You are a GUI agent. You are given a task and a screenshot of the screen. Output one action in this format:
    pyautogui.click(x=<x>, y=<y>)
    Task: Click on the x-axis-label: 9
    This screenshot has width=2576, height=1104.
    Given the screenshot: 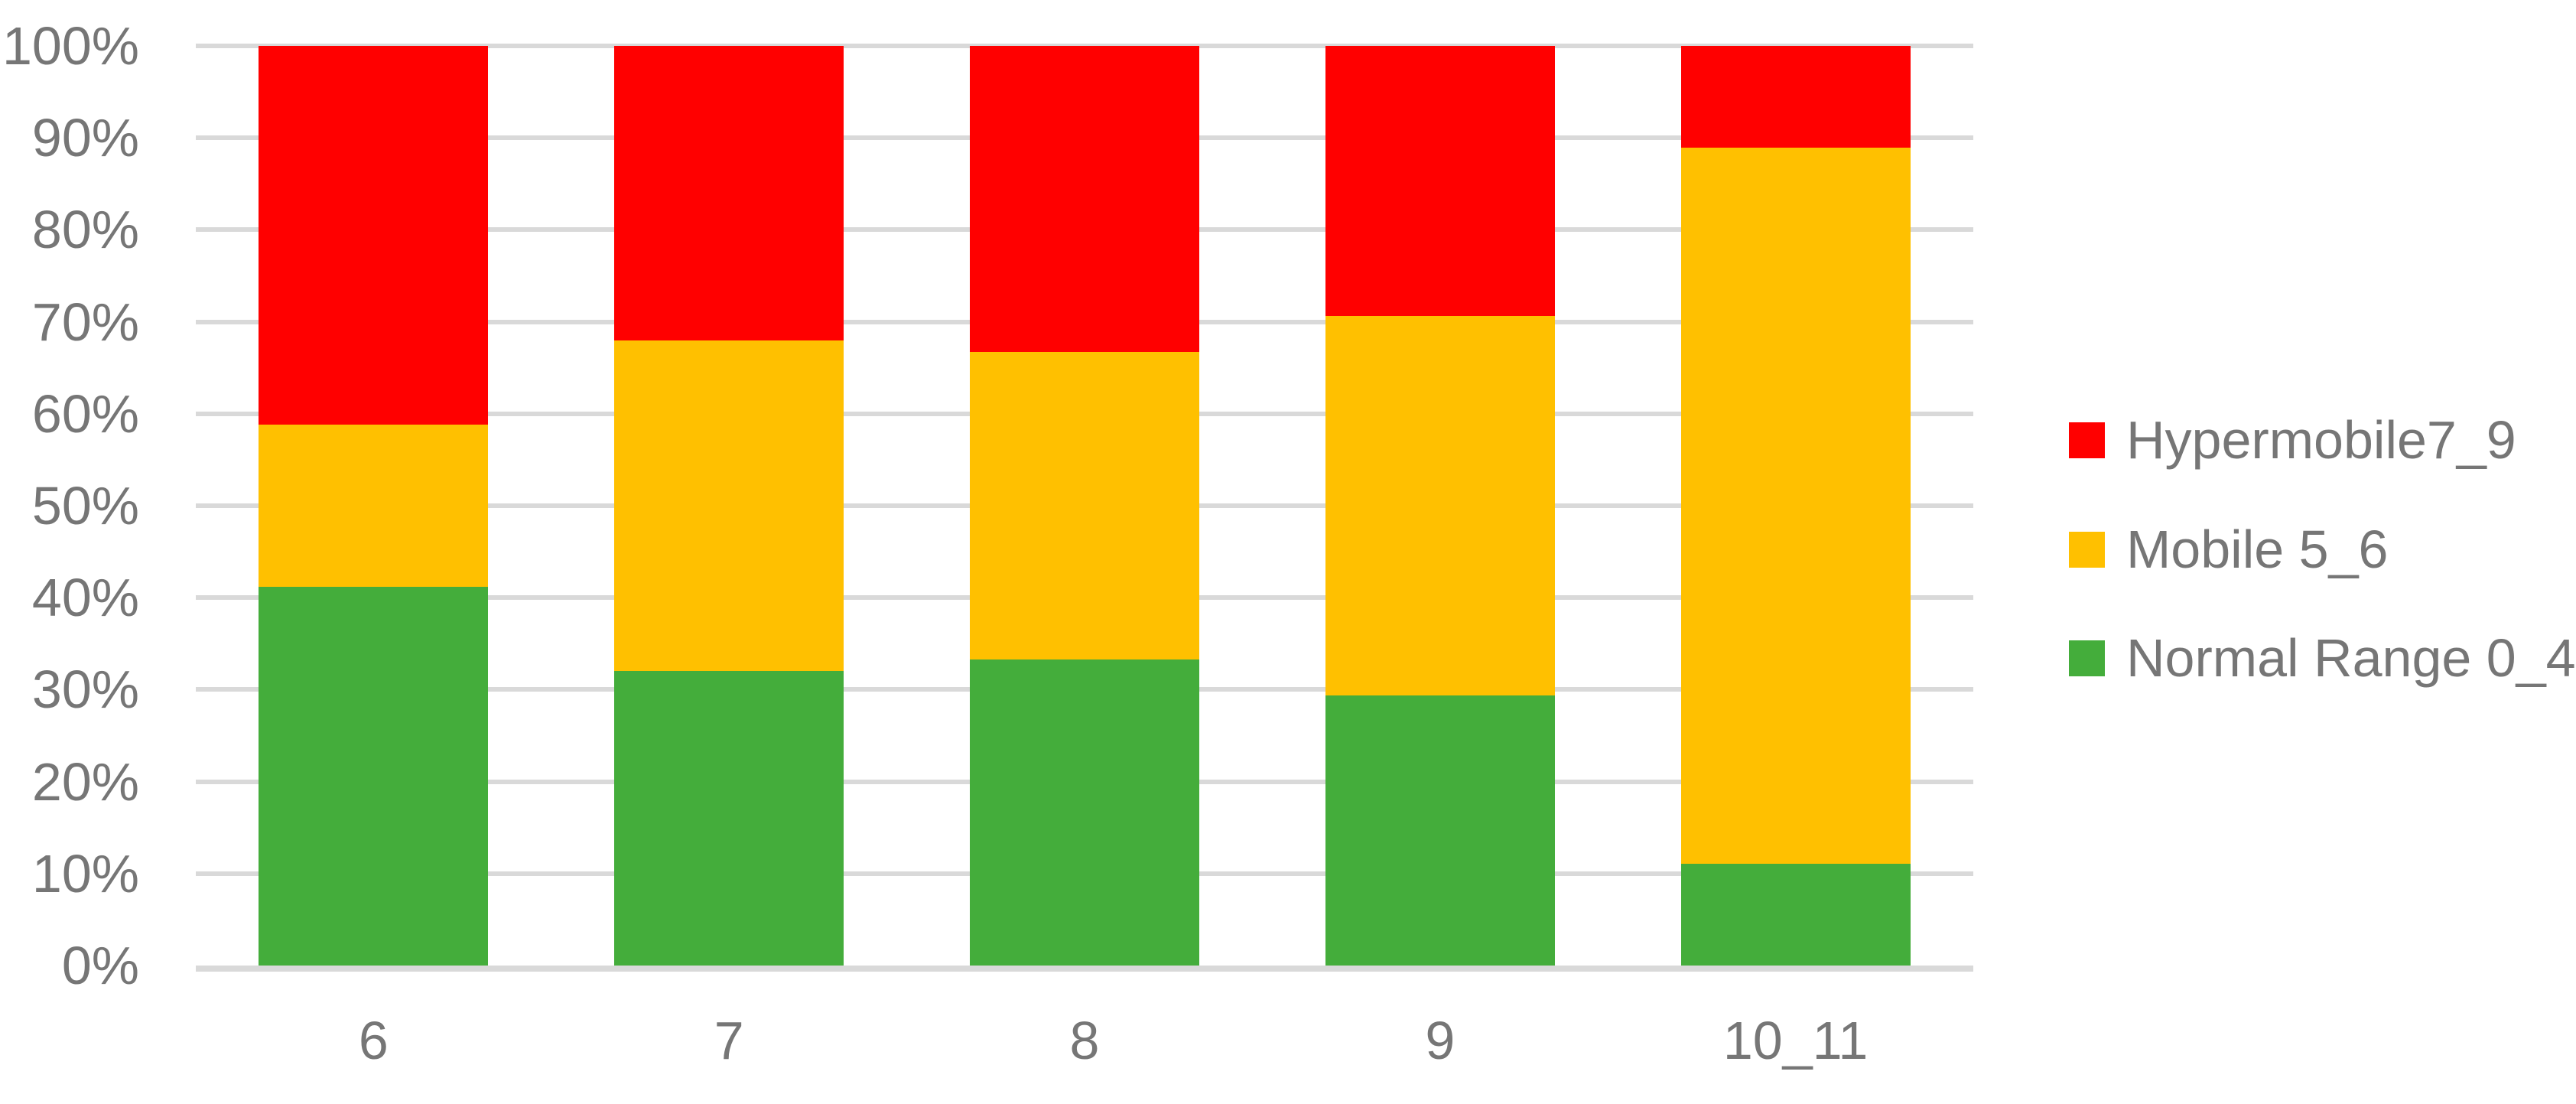 What is the action you would take?
    pyautogui.click(x=1440, y=1040)
    